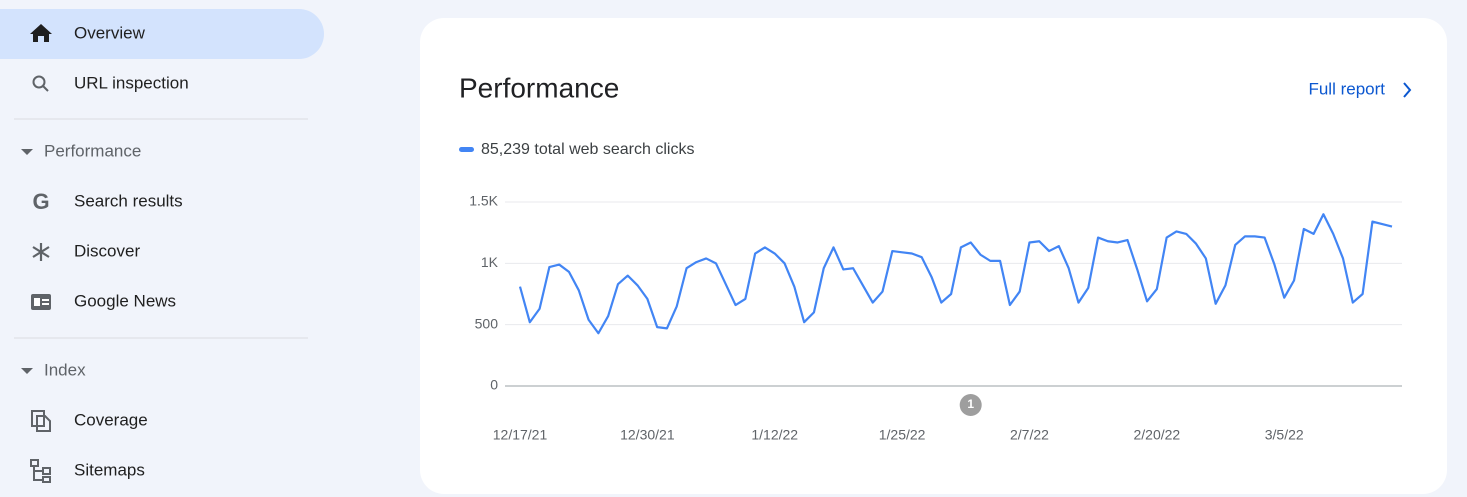 The height and width of the screenshot is (497, 1467). I want to click on search-icon, so click(40, 83).